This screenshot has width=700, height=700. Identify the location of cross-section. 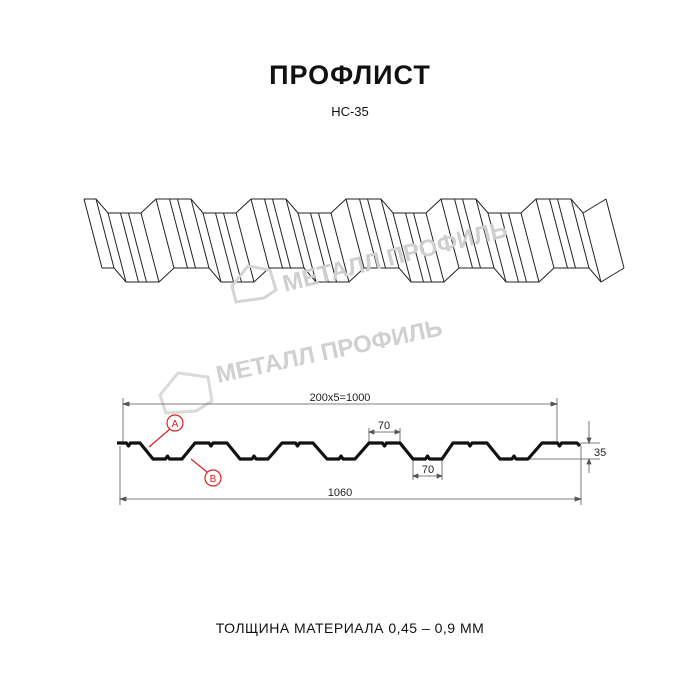
(359, 451).